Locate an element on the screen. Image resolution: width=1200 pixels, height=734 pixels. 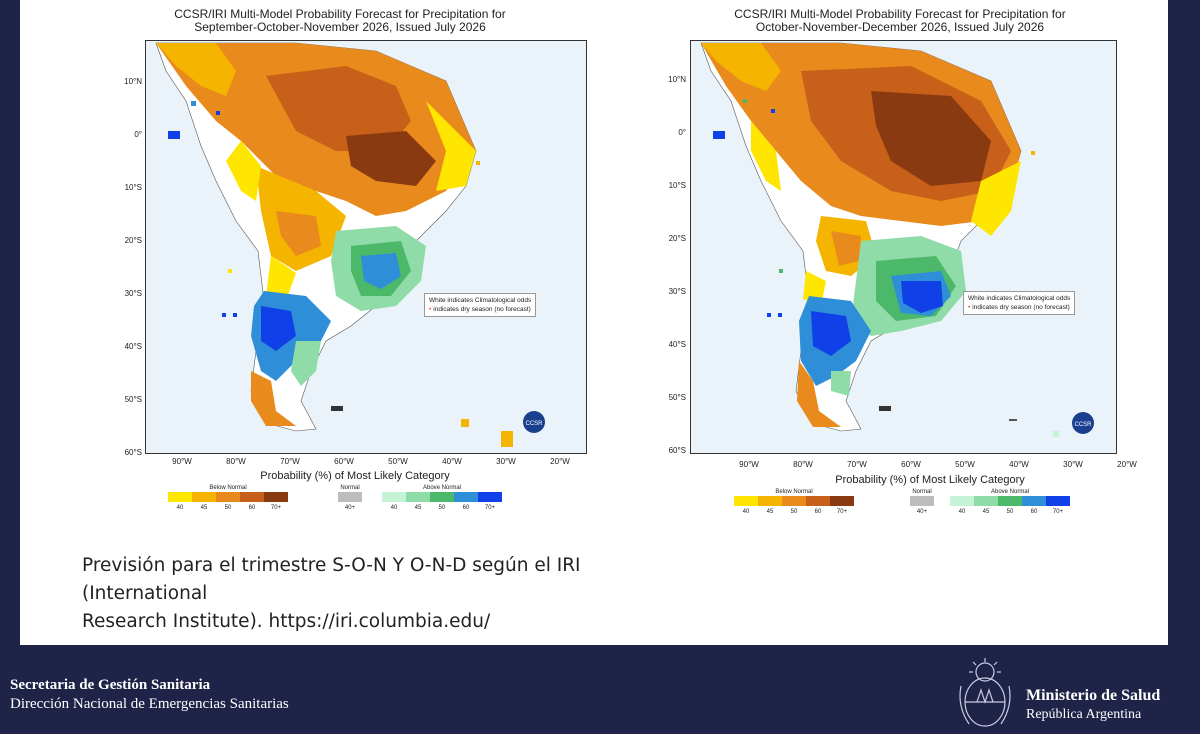
coat-of-arms-icon is located at coordinates (985, 692).